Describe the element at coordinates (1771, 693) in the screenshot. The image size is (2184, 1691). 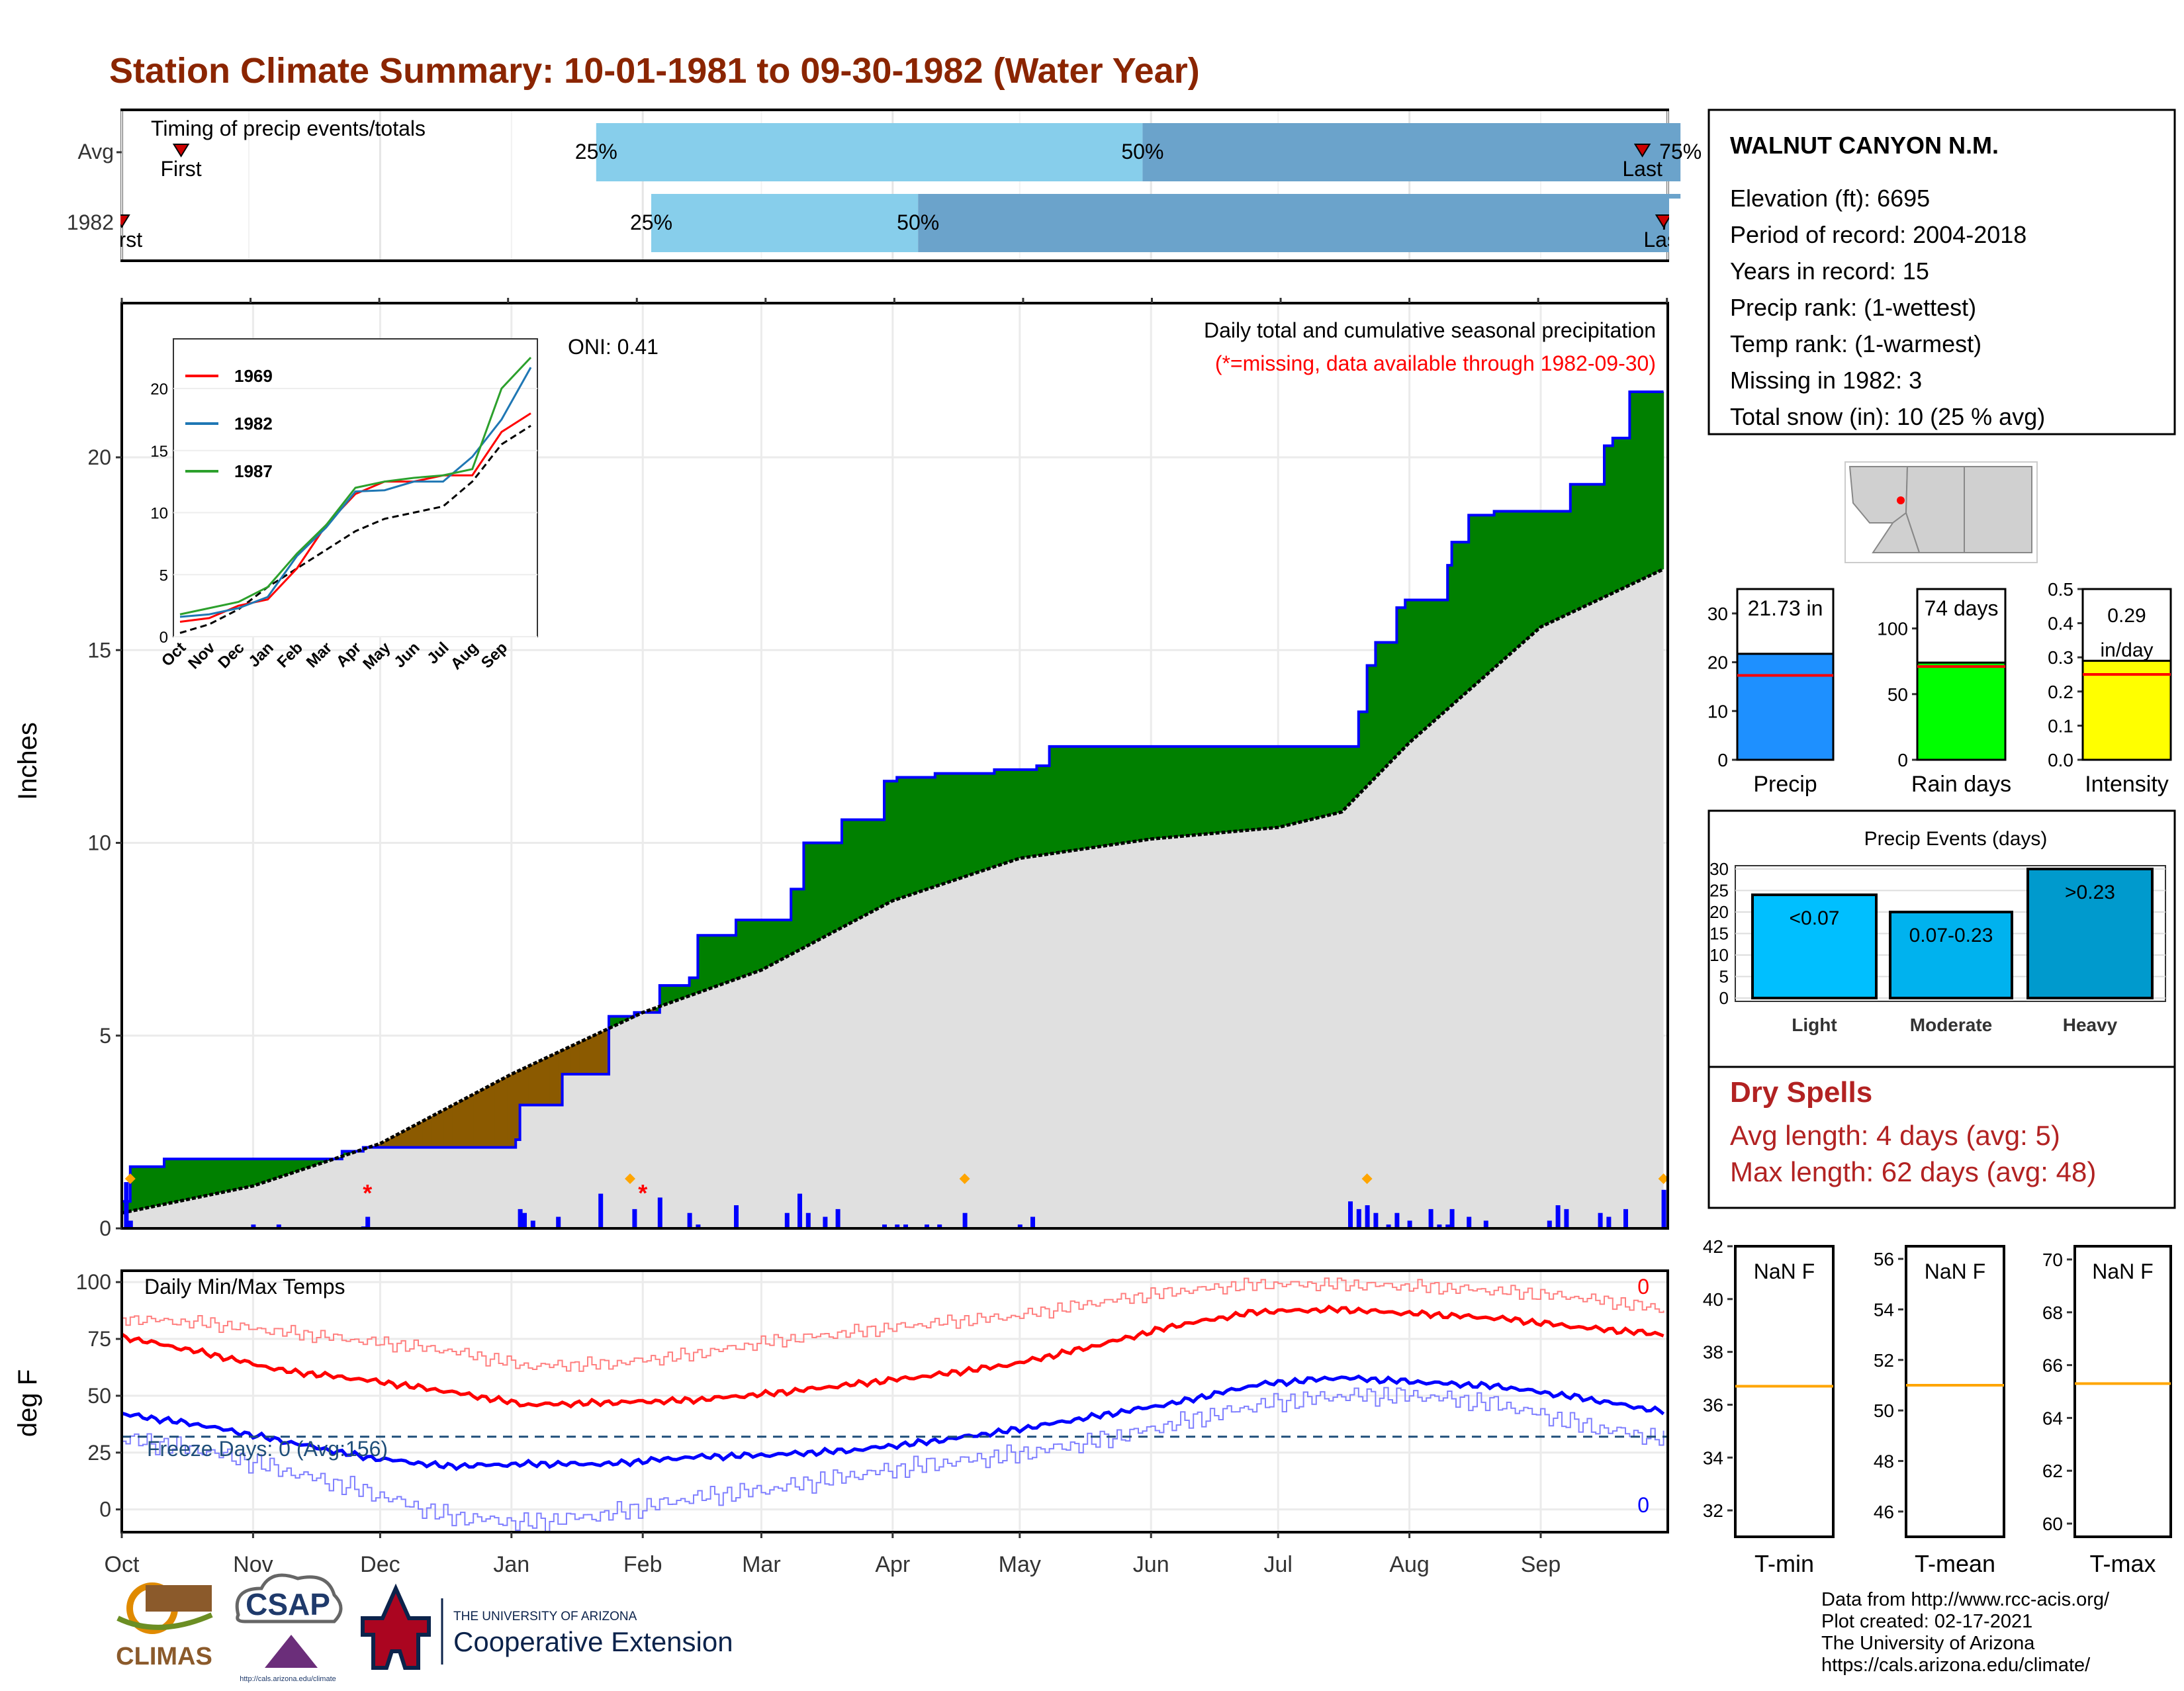
I see `total-box: 0 10 20 30 21.73 in Precip` at that location.